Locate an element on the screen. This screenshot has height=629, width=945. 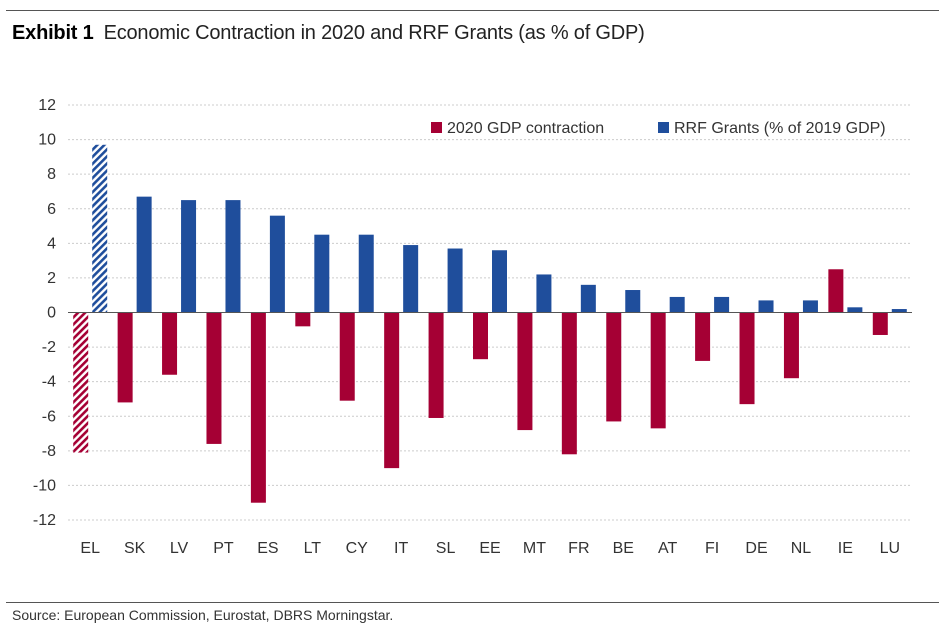
bar-contraction-at is located at coordinates (658, 370).